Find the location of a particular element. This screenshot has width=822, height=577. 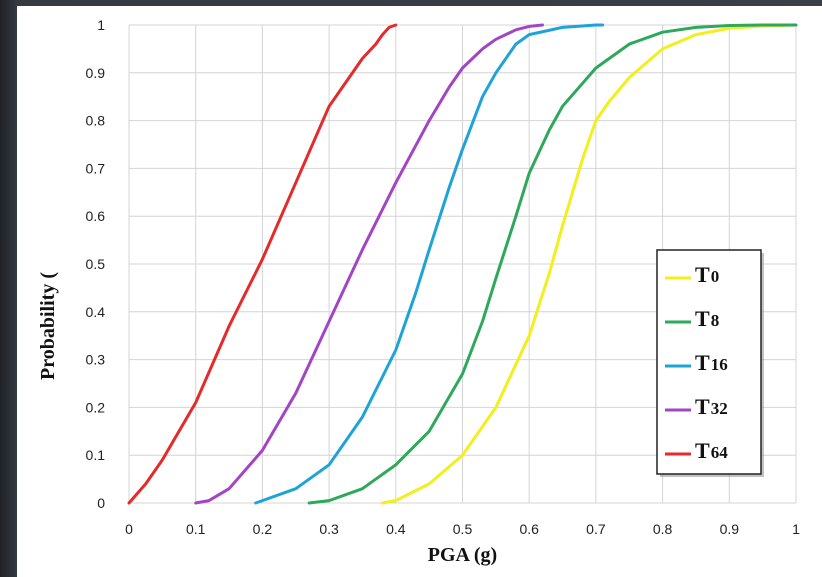

y-tick-label: 0.4 is located at coordinates (96, 312).